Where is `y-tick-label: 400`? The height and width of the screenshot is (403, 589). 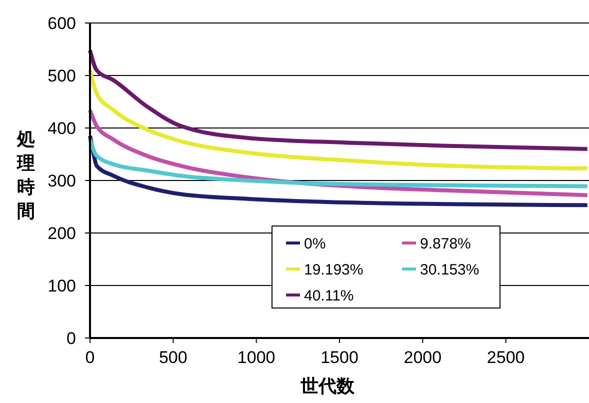
y-tick-label: 400 is located at coordinates (62, 128).